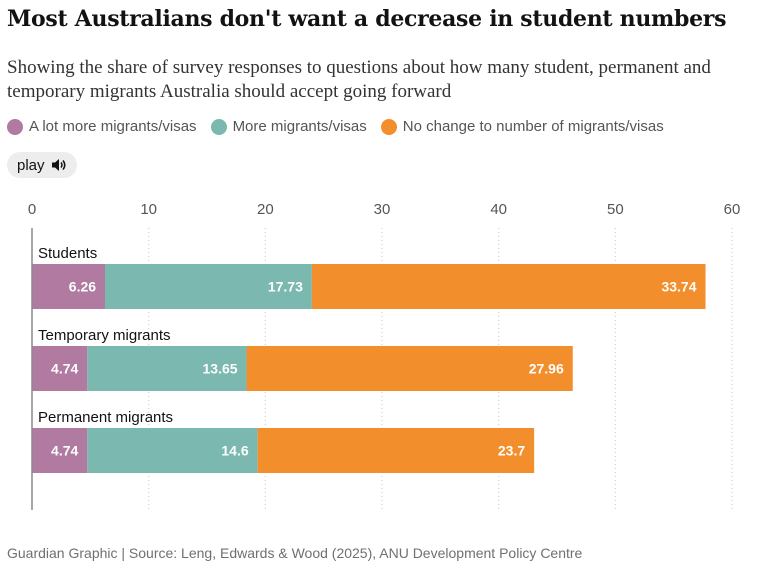 This screenshot has height=570, width=783. I want to click on speaker-icon, so click(58, 165).